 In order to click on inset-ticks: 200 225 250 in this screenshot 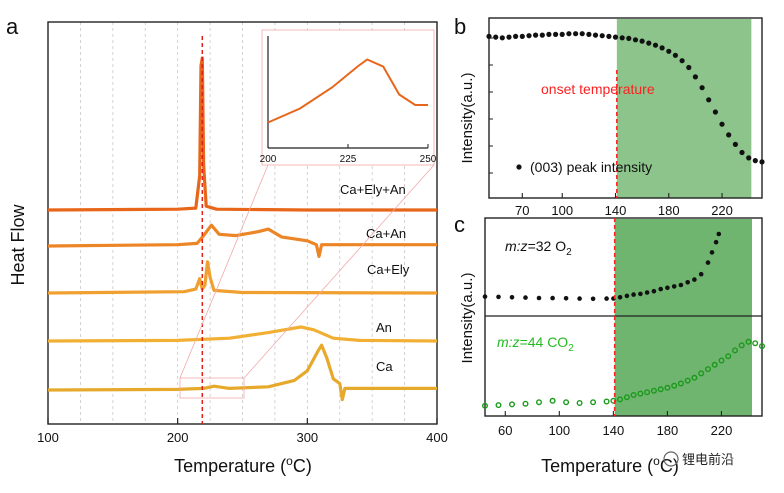, I will do `click(348, 154)`.